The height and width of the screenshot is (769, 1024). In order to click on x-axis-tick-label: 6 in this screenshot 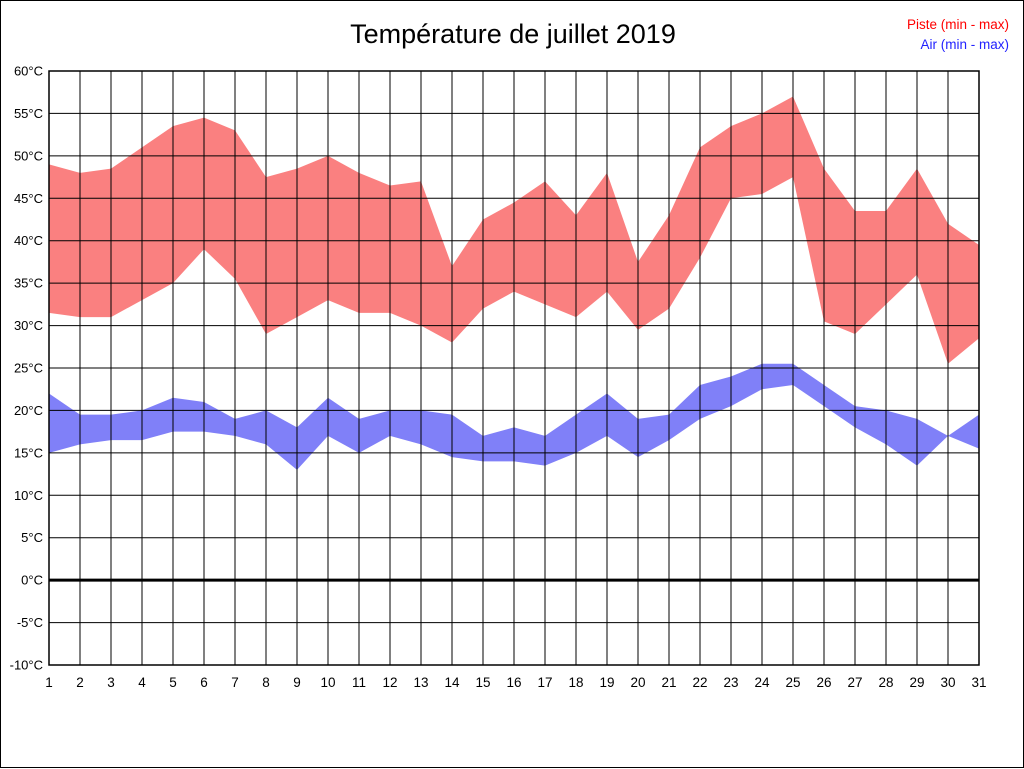, I will do `click(204, 682)`.